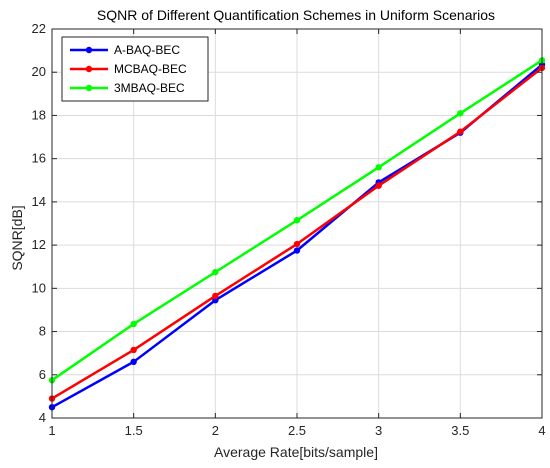  What do you see at coordinates (460, 430) in the screenshot?
I see `x-tick-label: 3.5` at bounding box center [460, 430].